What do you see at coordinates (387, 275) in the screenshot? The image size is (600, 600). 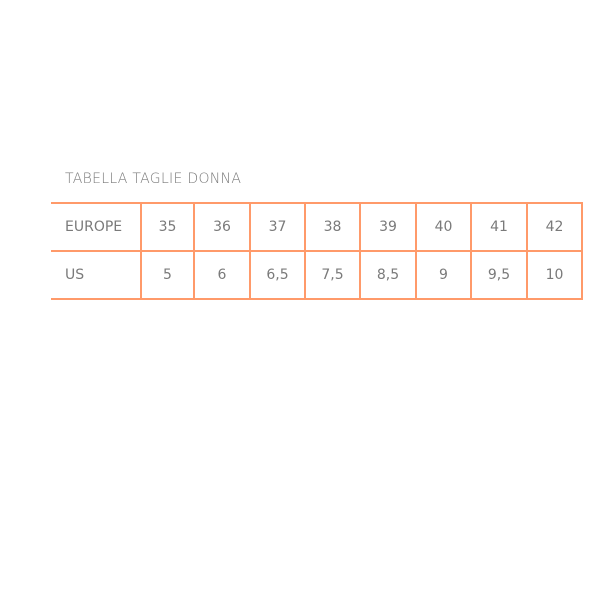 I see `size-cell: 8,5` at bounding box center [387, 275].